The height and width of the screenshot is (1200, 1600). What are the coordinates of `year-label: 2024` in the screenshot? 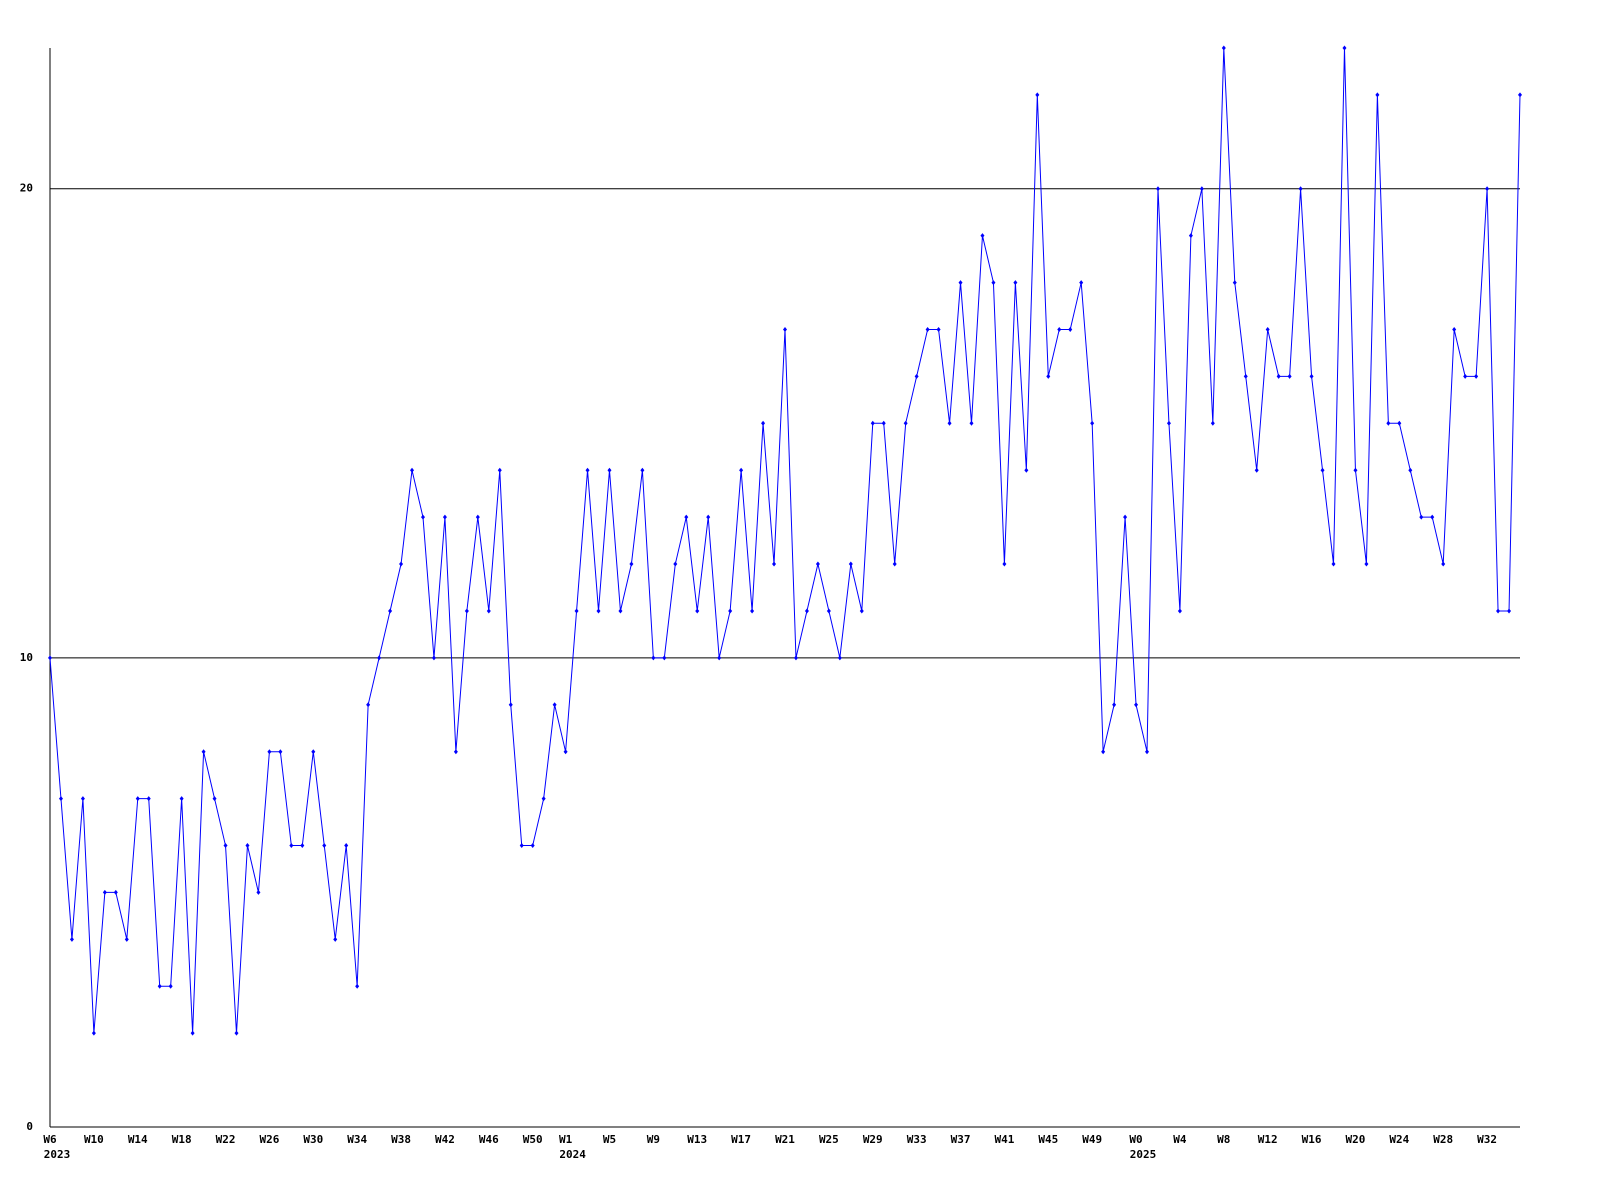 It's located at (572, 1154).